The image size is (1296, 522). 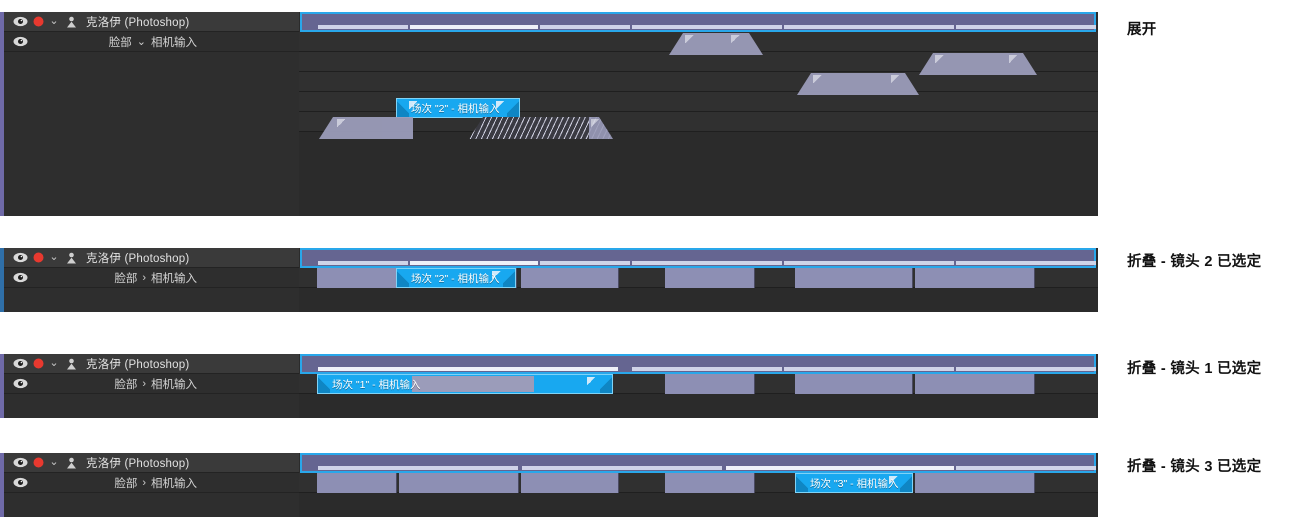 I want to click on timeline-panel-collapsed-shot2: ⌄ 克洛伊 (Photoshop) 脸部 › 相机输入, so click(x=549, y=280).